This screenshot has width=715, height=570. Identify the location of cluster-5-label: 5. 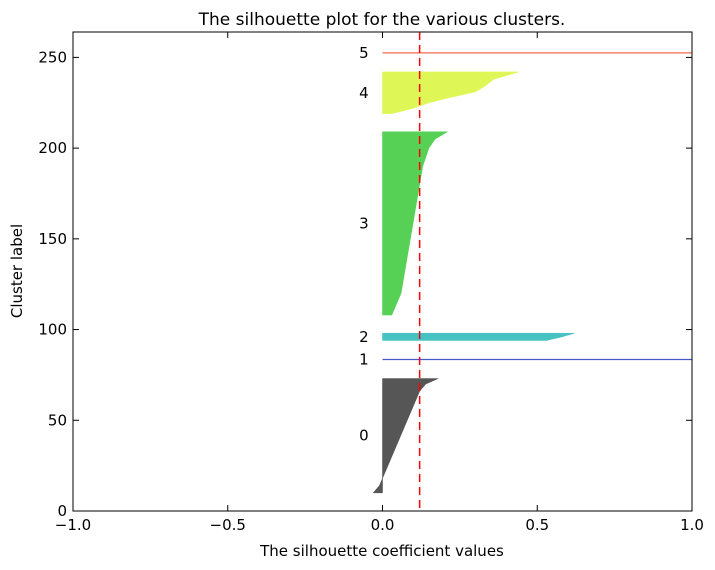
(364, 53).